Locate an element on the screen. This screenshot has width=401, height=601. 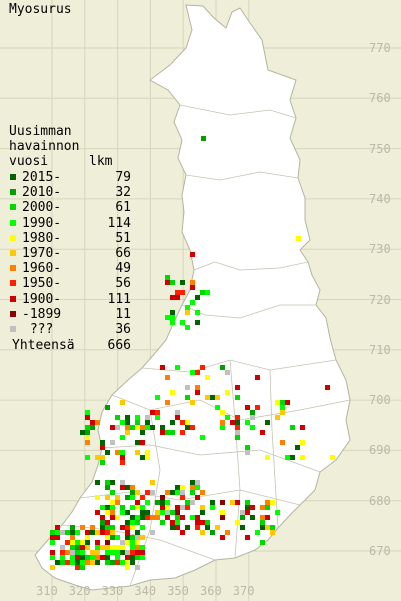
northing-label: 670 is located at coordinates (380, 551).